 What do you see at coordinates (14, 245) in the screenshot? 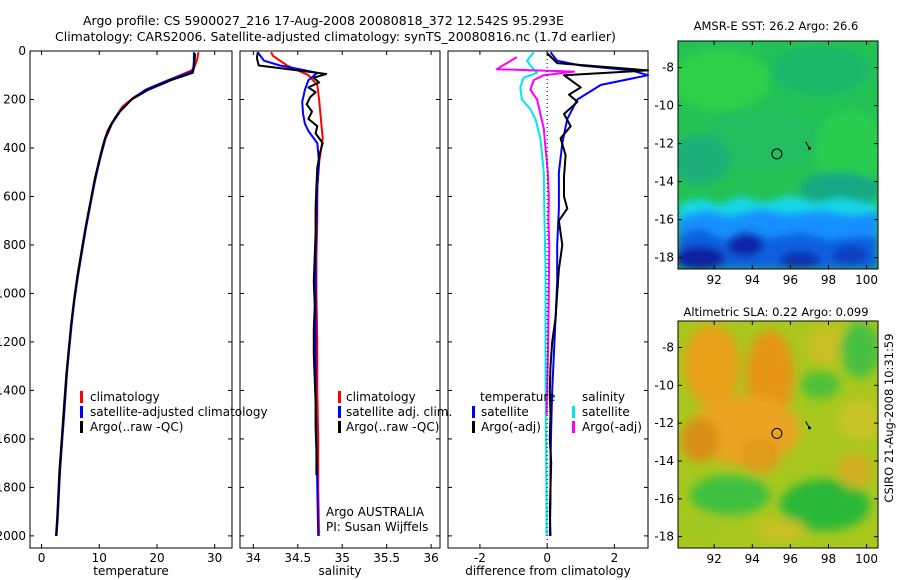
I see `y-tick-label: 800` at bounding box center [14, 245].